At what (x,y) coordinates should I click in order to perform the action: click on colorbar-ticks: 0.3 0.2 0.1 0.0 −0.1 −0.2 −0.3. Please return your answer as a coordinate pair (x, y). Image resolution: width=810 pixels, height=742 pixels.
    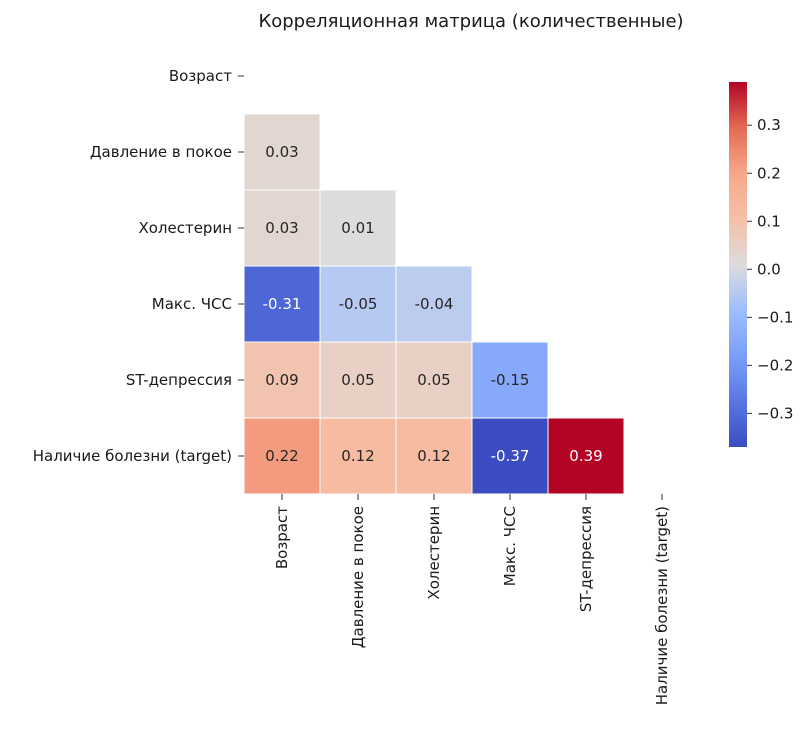
    Looking at the image, I should click on (770, 269).